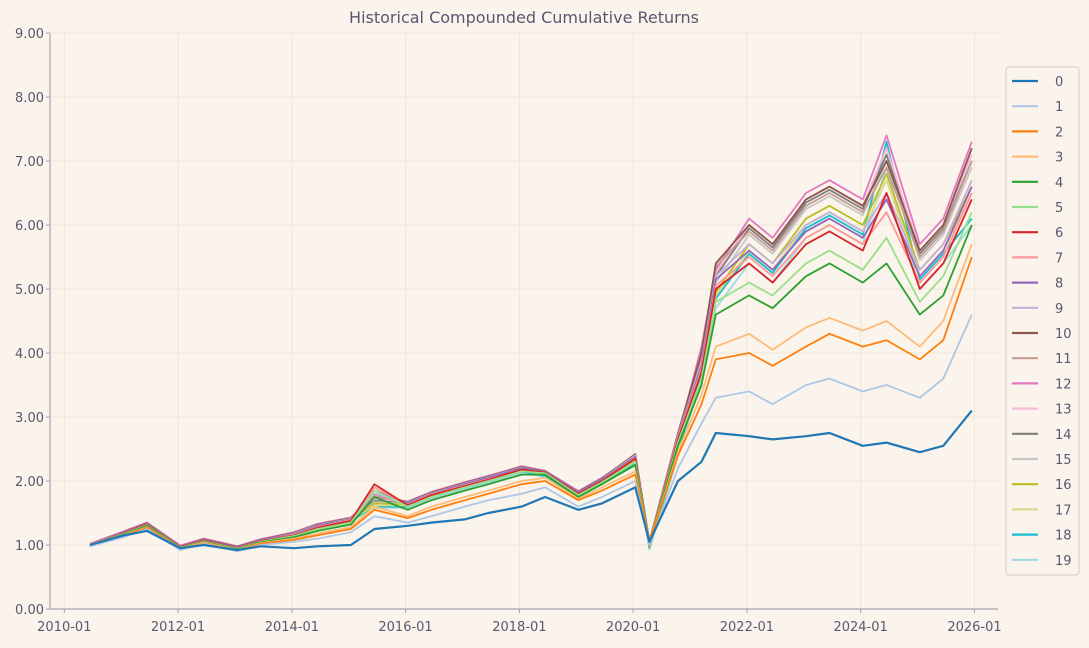 This screenshot has width=1089, height=648. Describe the element at coordinates (633, 627) in the screenshot. I see `x-tick-label: 2020-01` at that location.